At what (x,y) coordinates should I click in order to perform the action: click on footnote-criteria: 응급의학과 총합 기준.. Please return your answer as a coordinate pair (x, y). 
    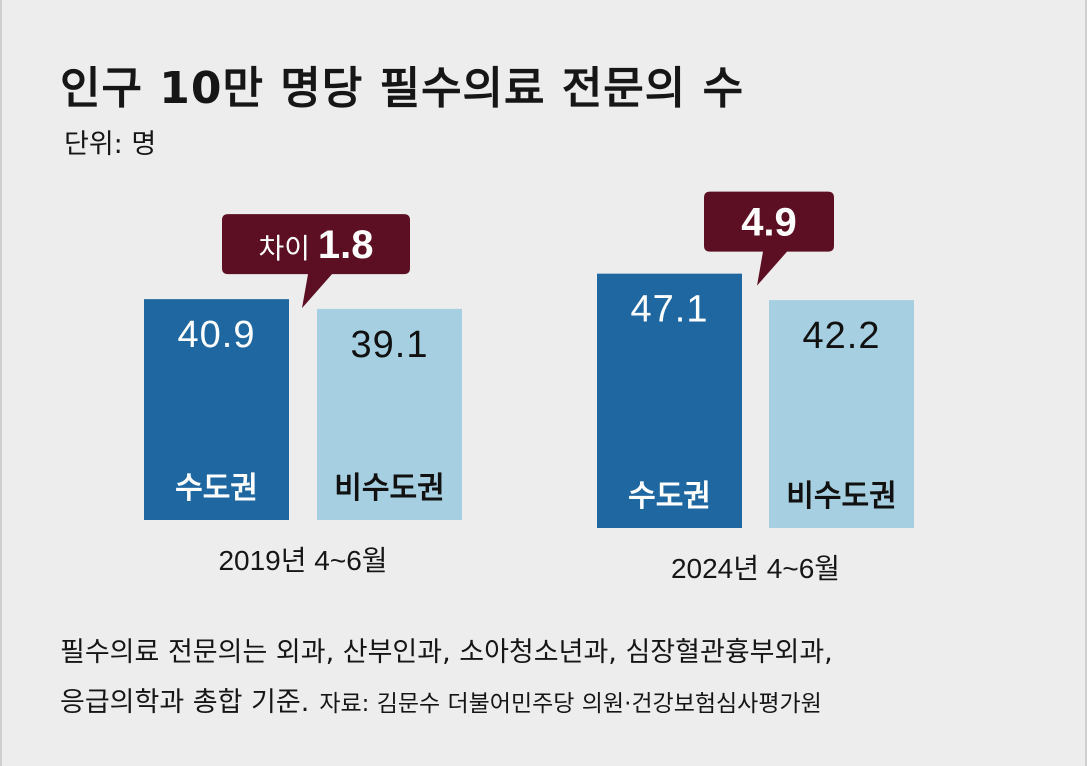
    Looking at the image, I should click on (185, 702).